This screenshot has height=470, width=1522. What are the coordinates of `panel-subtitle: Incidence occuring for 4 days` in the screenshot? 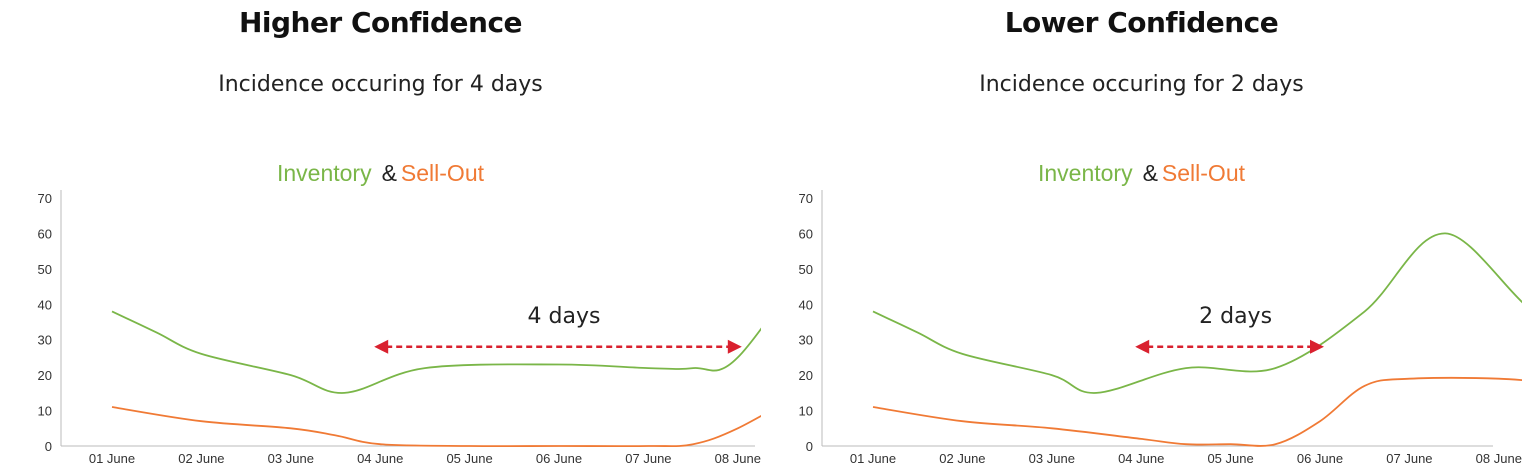 It's located at (380, 84).